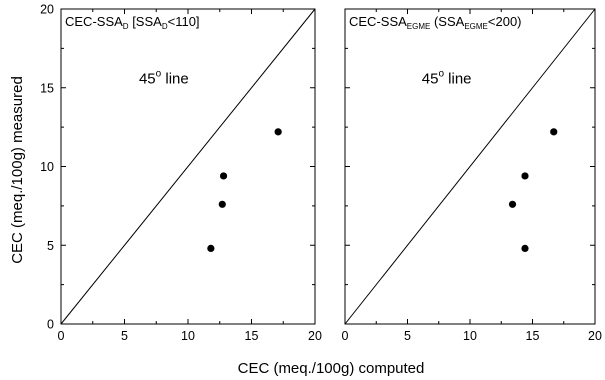 The image size is (605, 380). What do you see at coordinates (17, 170) in the screenshot?
I see `y-axis-title: CEC (meq./100g) measured` at bounding box center [17, 170].